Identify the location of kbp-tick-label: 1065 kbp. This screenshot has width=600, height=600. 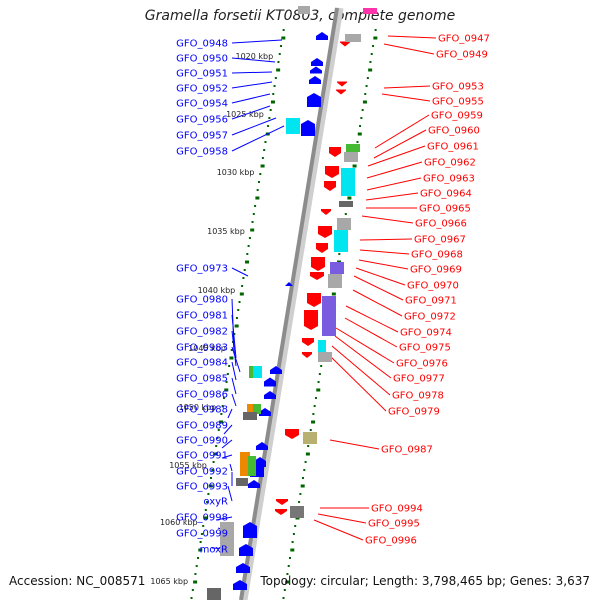
(169, 581).